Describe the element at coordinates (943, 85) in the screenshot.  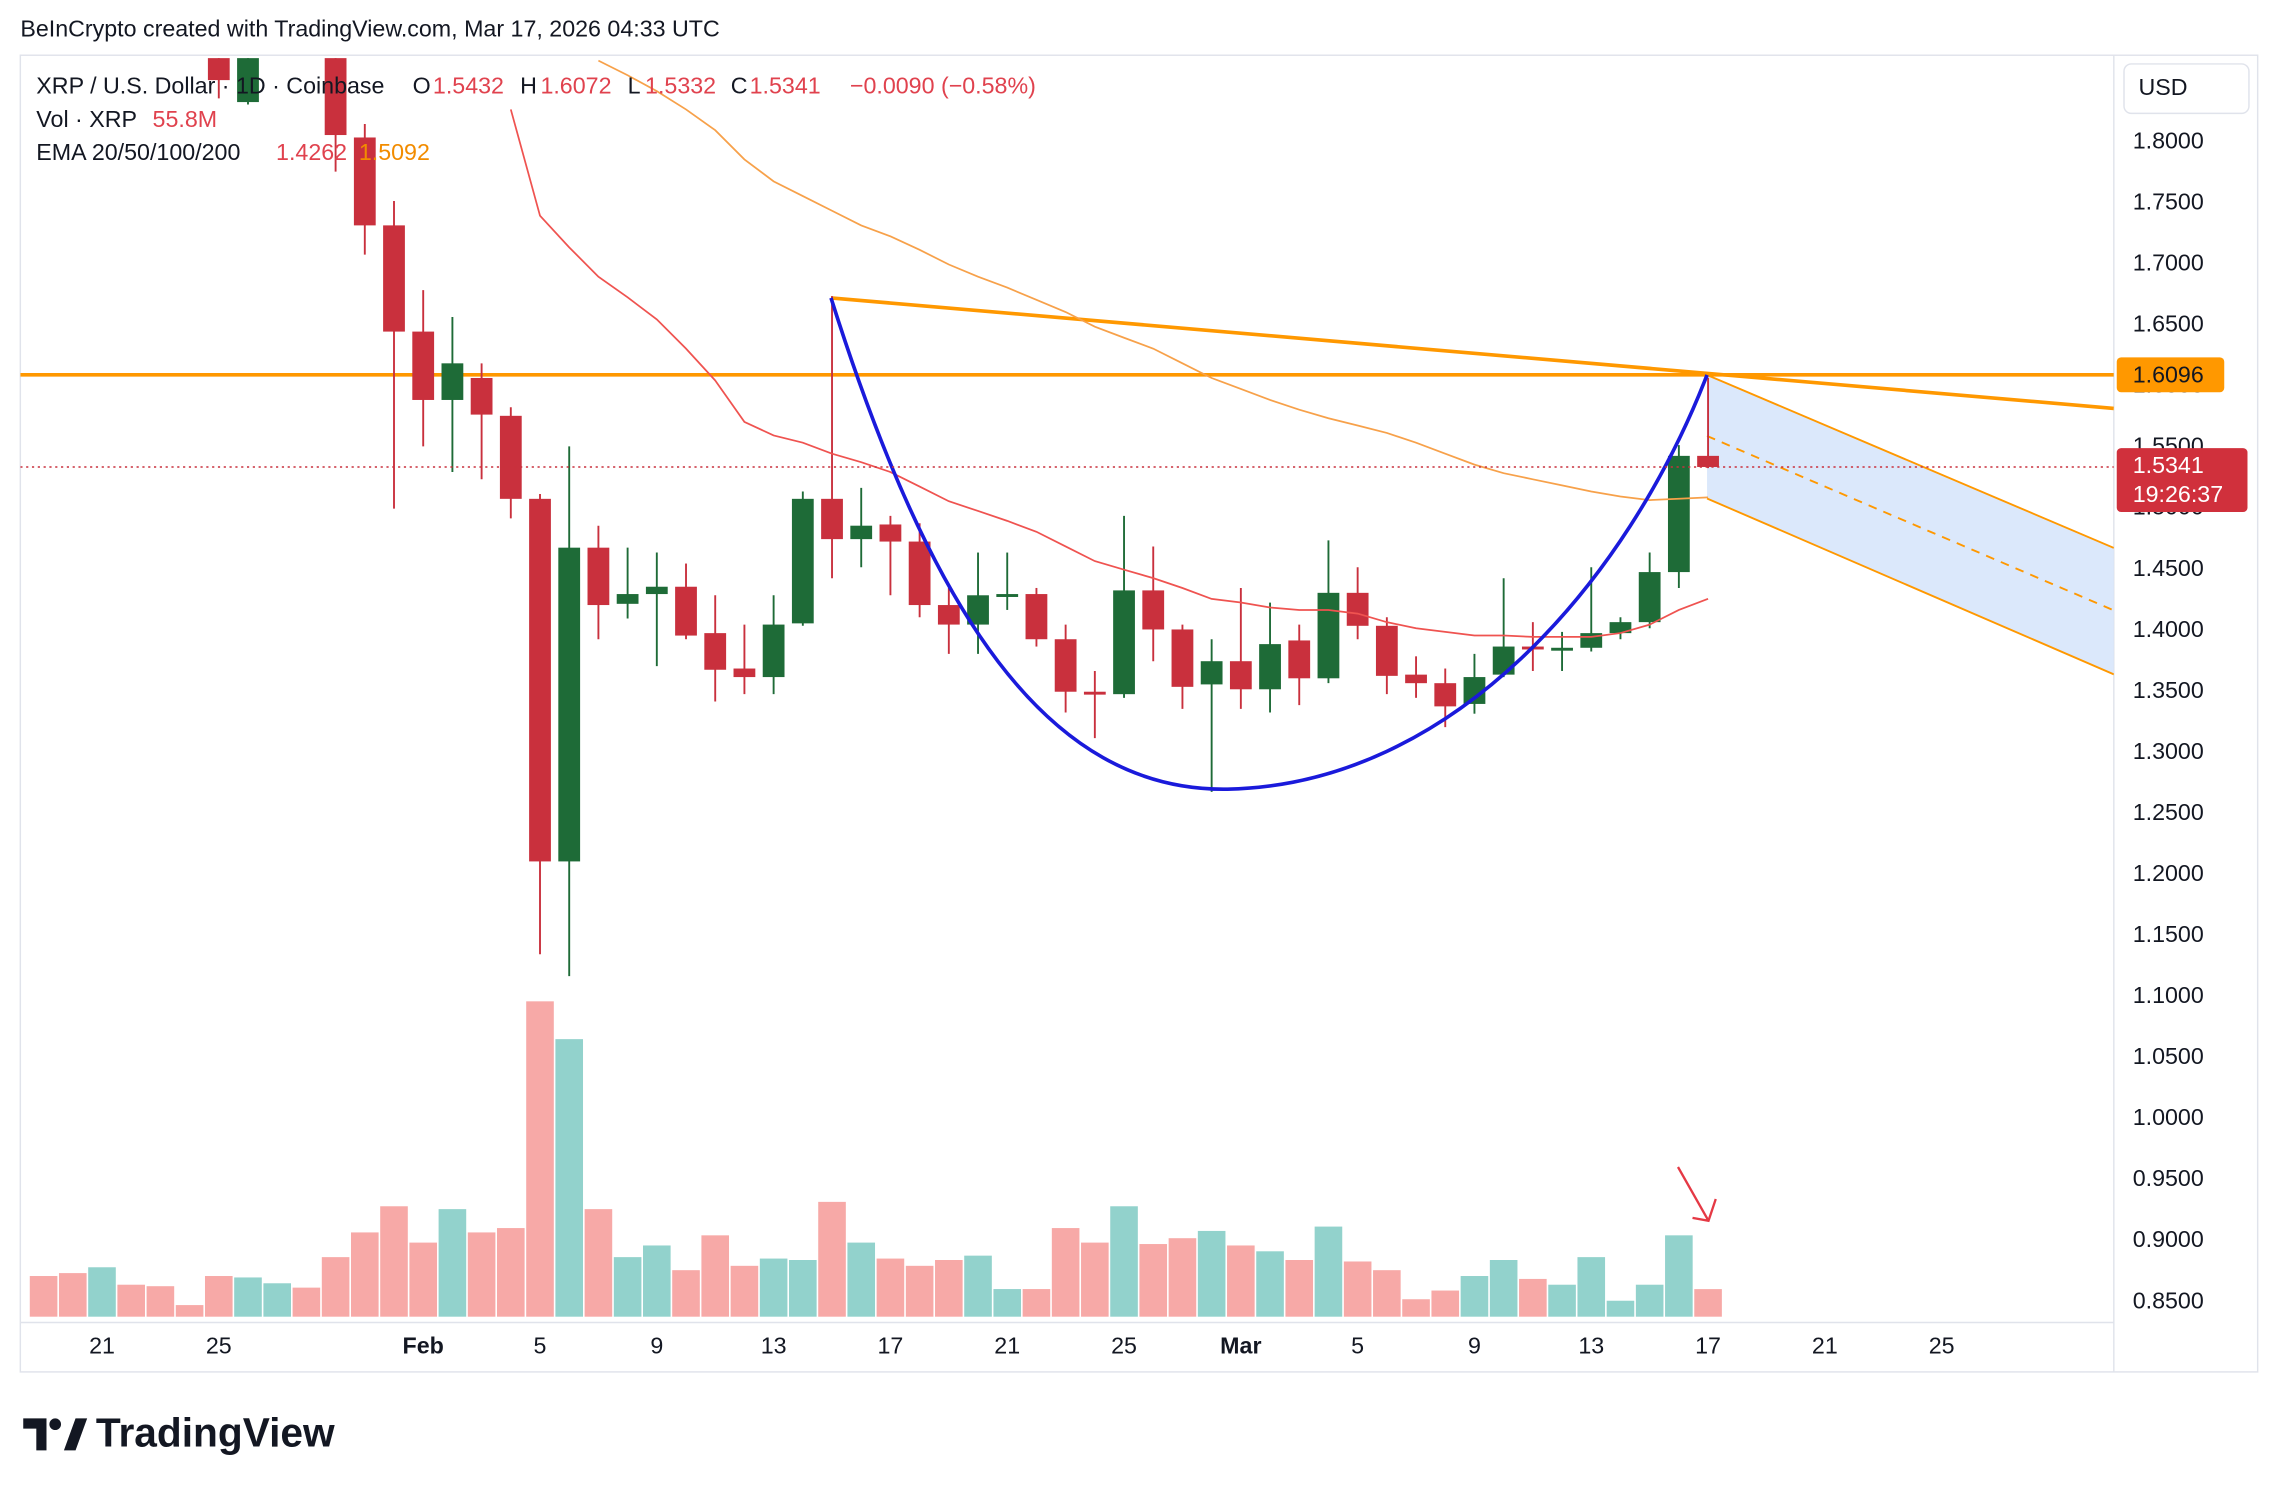
I see `change: −0.0090 (−0.58%)` at that location.